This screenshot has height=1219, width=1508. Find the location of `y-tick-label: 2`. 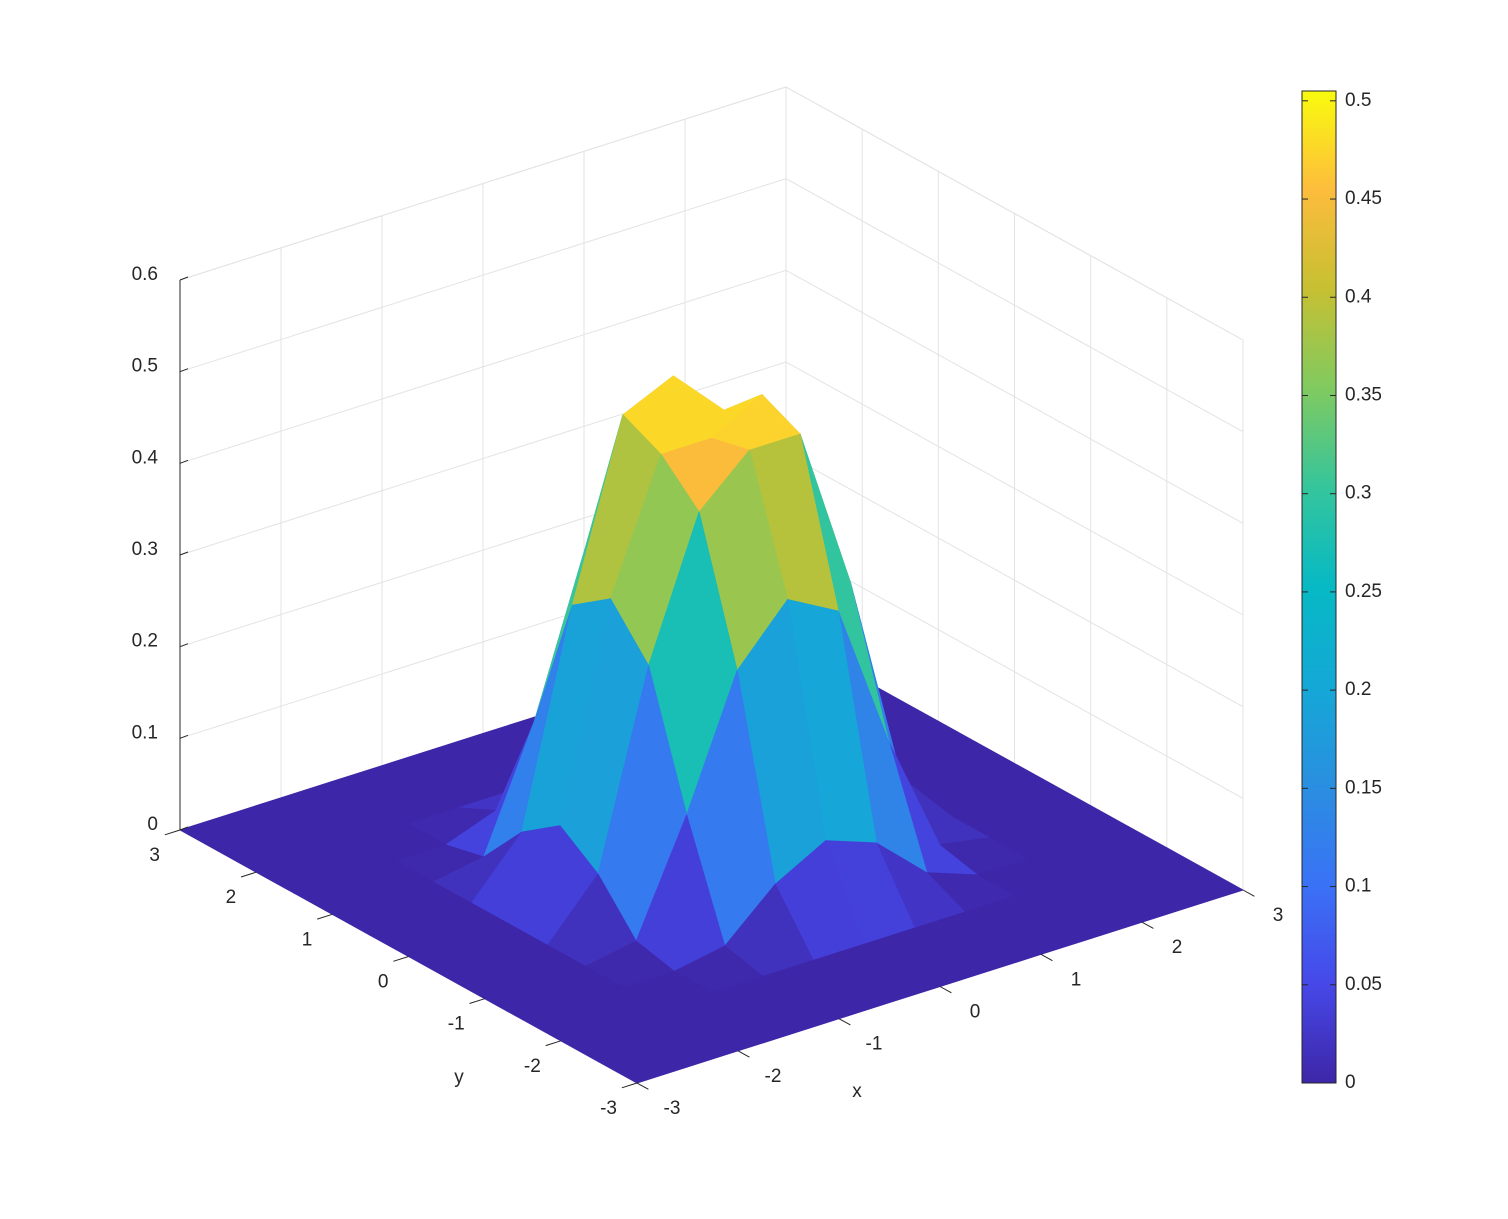

y-tick-label: 2 is located at coordinates (231, 897).